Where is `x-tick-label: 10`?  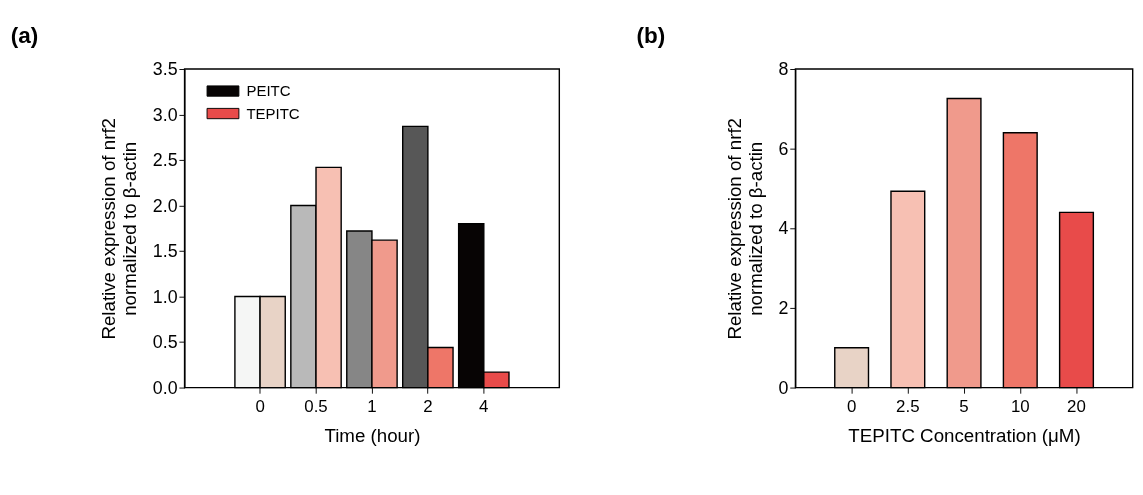 x-tick-label: 10 is located at coordinates (1020, 407).